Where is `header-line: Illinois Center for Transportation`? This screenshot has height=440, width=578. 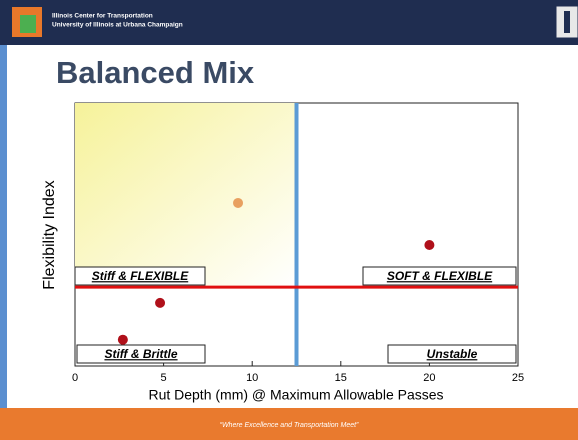
header-line: Illinois Center for Transportation is located at coordinates (102, 16).